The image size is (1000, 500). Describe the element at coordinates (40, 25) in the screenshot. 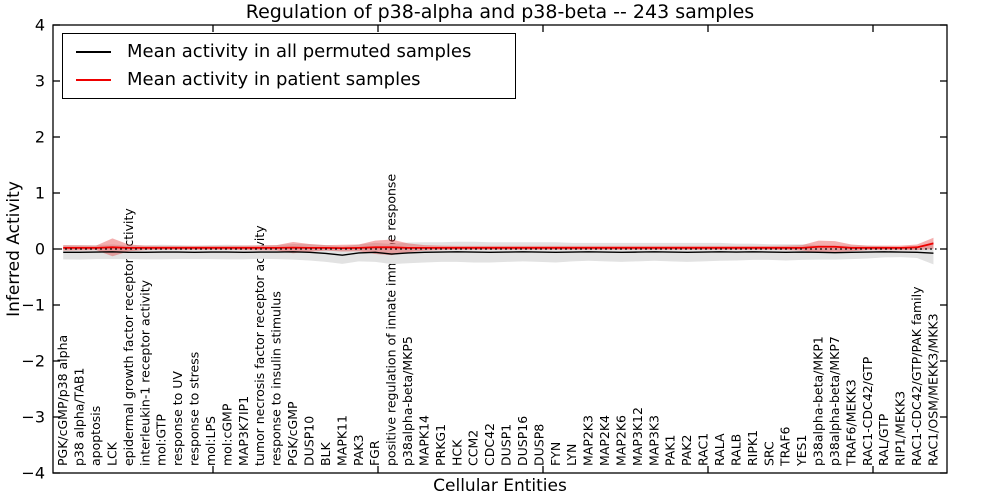

I see `y-tick-label: 4` at that location.